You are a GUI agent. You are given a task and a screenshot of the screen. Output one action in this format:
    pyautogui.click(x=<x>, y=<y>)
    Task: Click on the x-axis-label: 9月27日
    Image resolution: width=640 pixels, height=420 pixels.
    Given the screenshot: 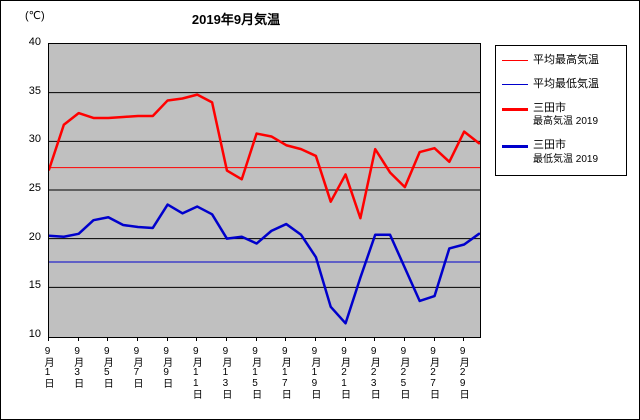 What is the action you would take?
    pyautogui.click(x=433, y=372)
    